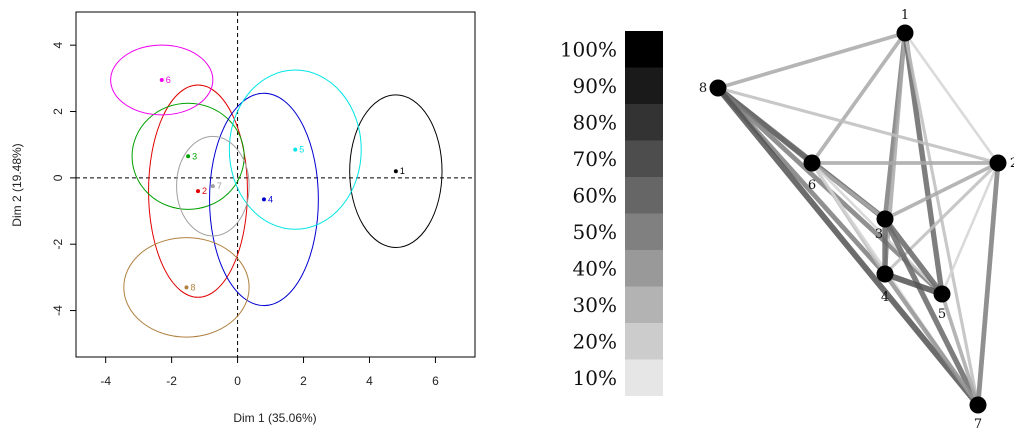  What do you see at coordinates (303, 381) in the screenshot?
I see `x-tick-label: 2` at bounding box center [303, 381].